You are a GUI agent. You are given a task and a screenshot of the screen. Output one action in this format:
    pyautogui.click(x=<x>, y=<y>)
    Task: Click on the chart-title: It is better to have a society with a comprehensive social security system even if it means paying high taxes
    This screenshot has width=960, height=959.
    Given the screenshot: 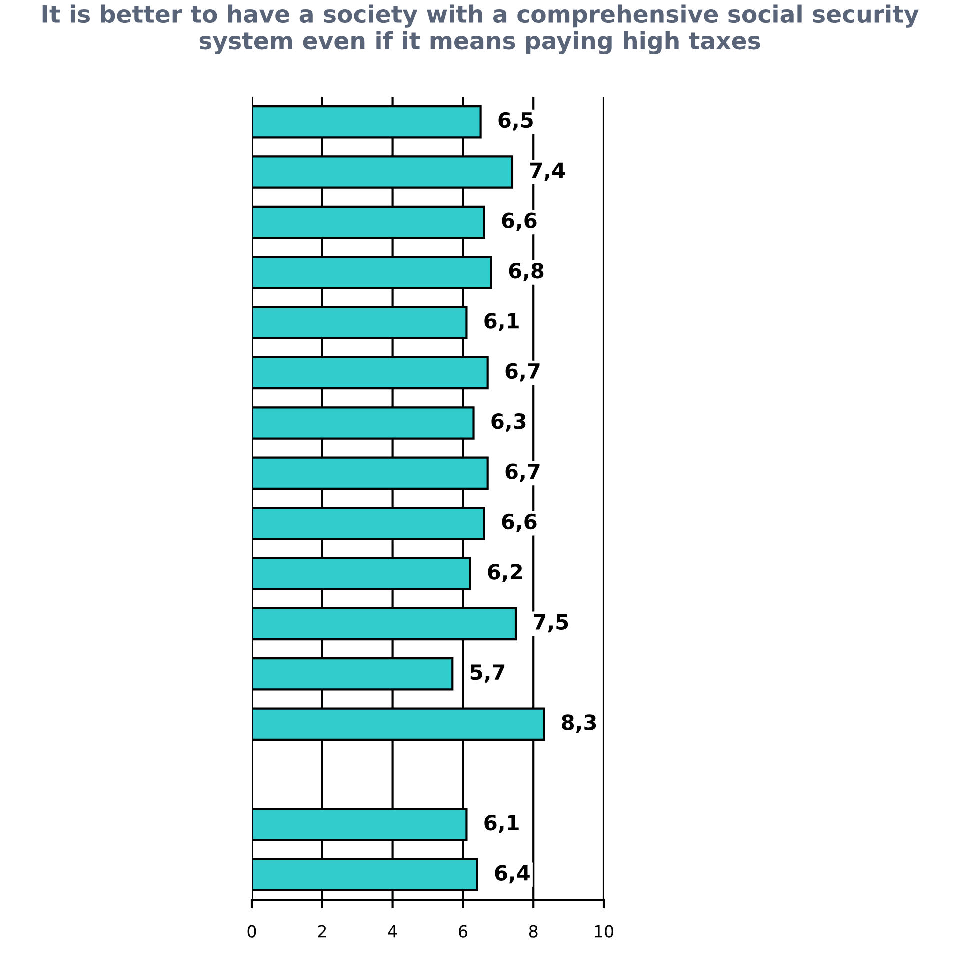 What is the action you would take?
    pyautogui.click(x=480, y=29)
    